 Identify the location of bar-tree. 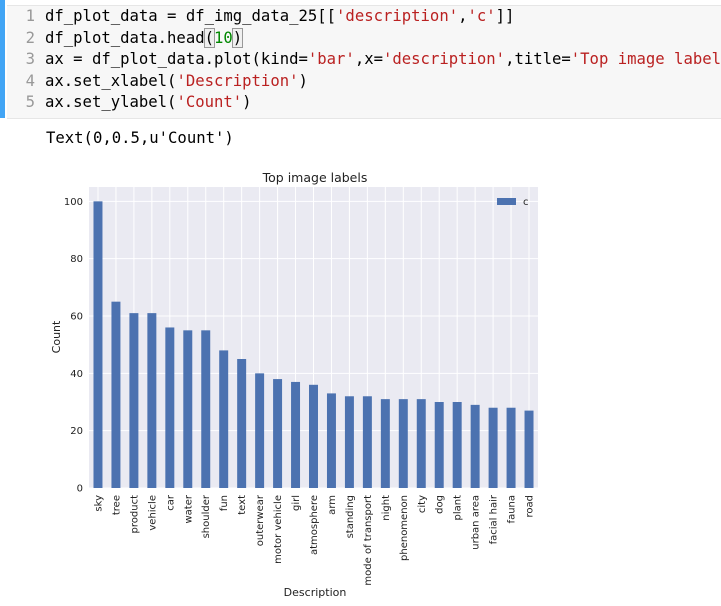
(116, 394).